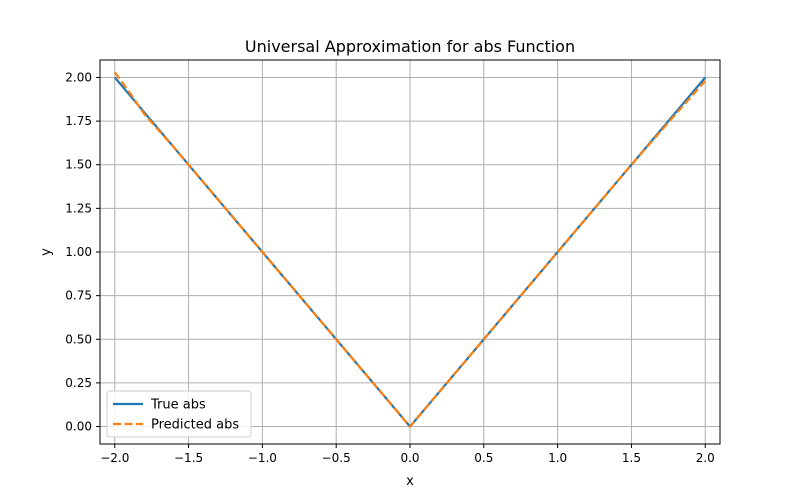 The width and height of the screenshot is (800, 500). I want to click on x-axis-ticks: −2.0 −1.5 −1.0 −0.5 0.0 0.5 1.0 1.5 2.0, so click(407, 454).